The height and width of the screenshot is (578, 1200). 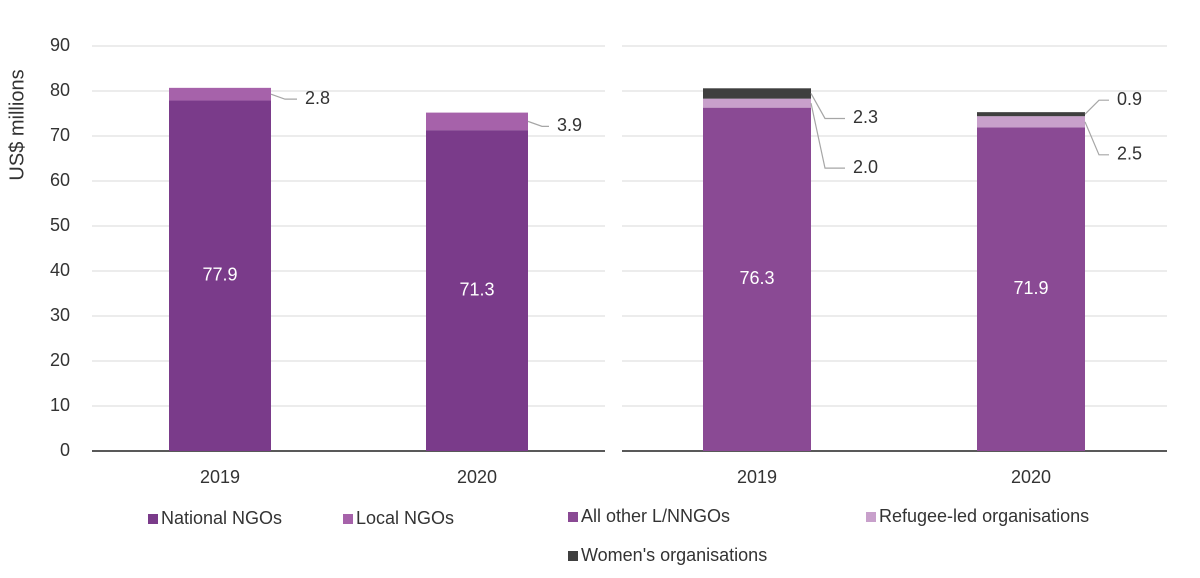 I want to click on data-label: 71.3, so click(x=476, y=289).